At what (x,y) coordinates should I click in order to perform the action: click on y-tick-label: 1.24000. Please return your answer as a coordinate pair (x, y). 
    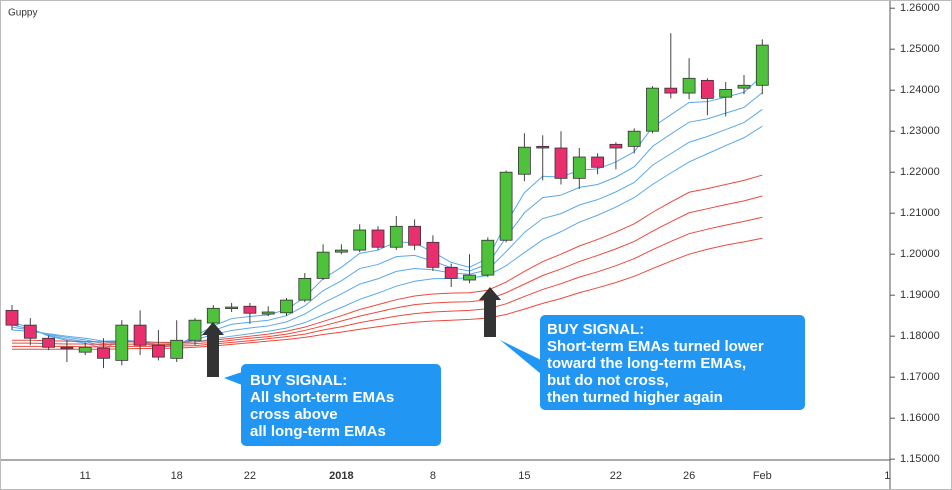
    Looking at the image, I should click on (920, 90).